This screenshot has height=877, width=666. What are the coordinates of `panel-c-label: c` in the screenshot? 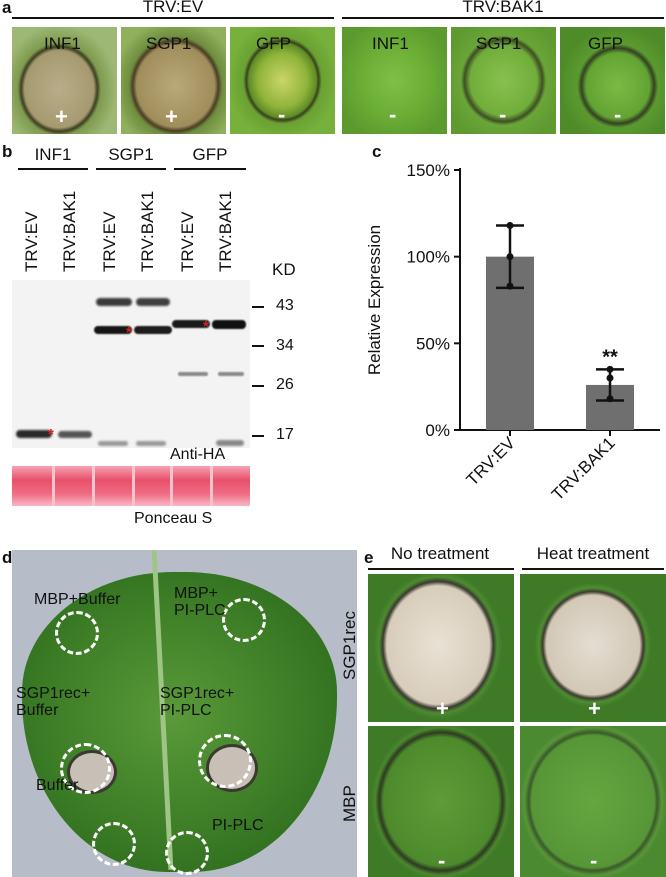 It's located at (377, 151).